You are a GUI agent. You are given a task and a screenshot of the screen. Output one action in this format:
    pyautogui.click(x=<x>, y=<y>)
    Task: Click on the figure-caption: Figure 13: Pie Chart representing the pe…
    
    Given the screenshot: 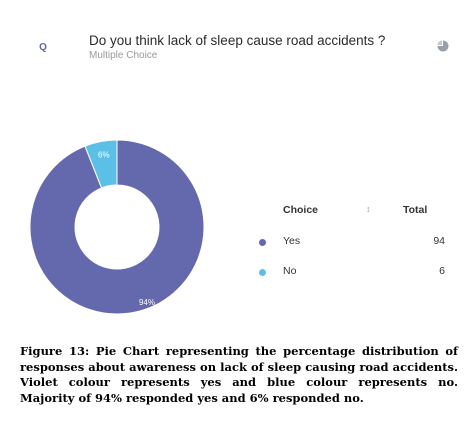 What is the action you would take?
    pyautogui.click(x=239, y=374)
    